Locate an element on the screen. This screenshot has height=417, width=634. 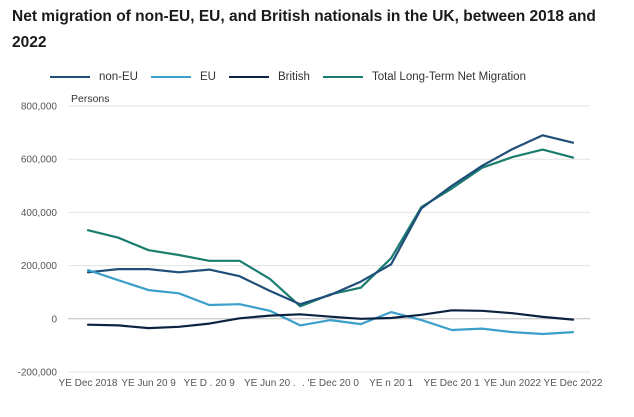
legend-label: Total Long-Term Net Migration is located at coordinates (448, 77).